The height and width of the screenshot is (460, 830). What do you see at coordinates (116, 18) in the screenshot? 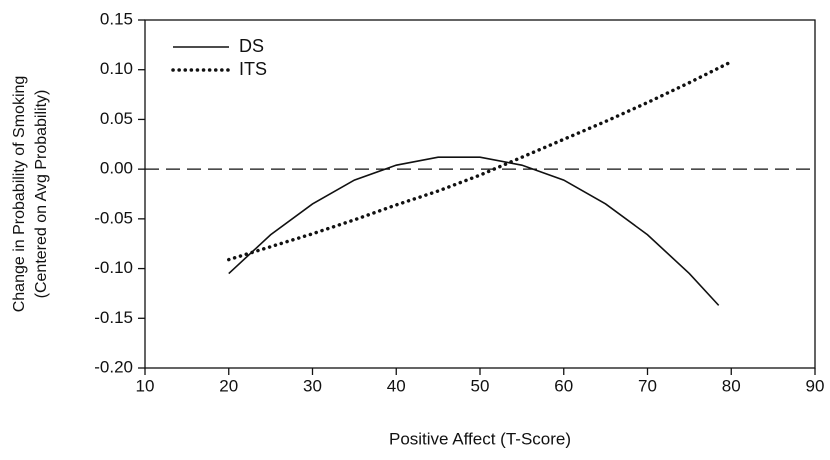
I see `y-tick-label: 0.15` at bounding box center [116, 18].